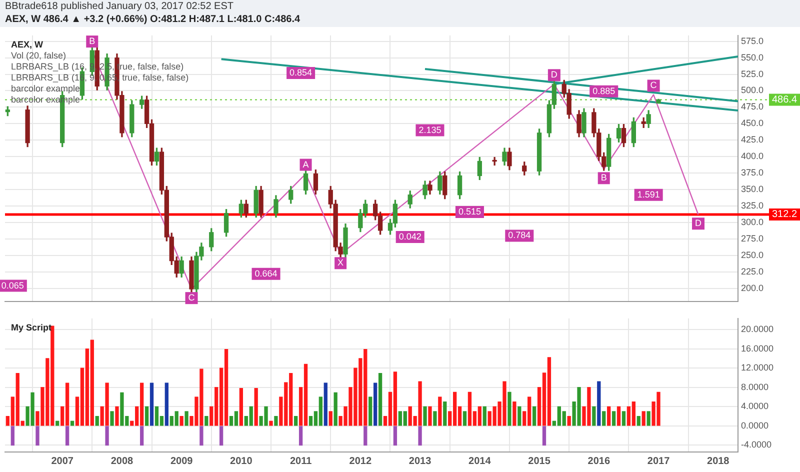 Image resolution: width=800 pixels, height=472 pixels. I want to click on annotation: 2.135, so click(430, 129).